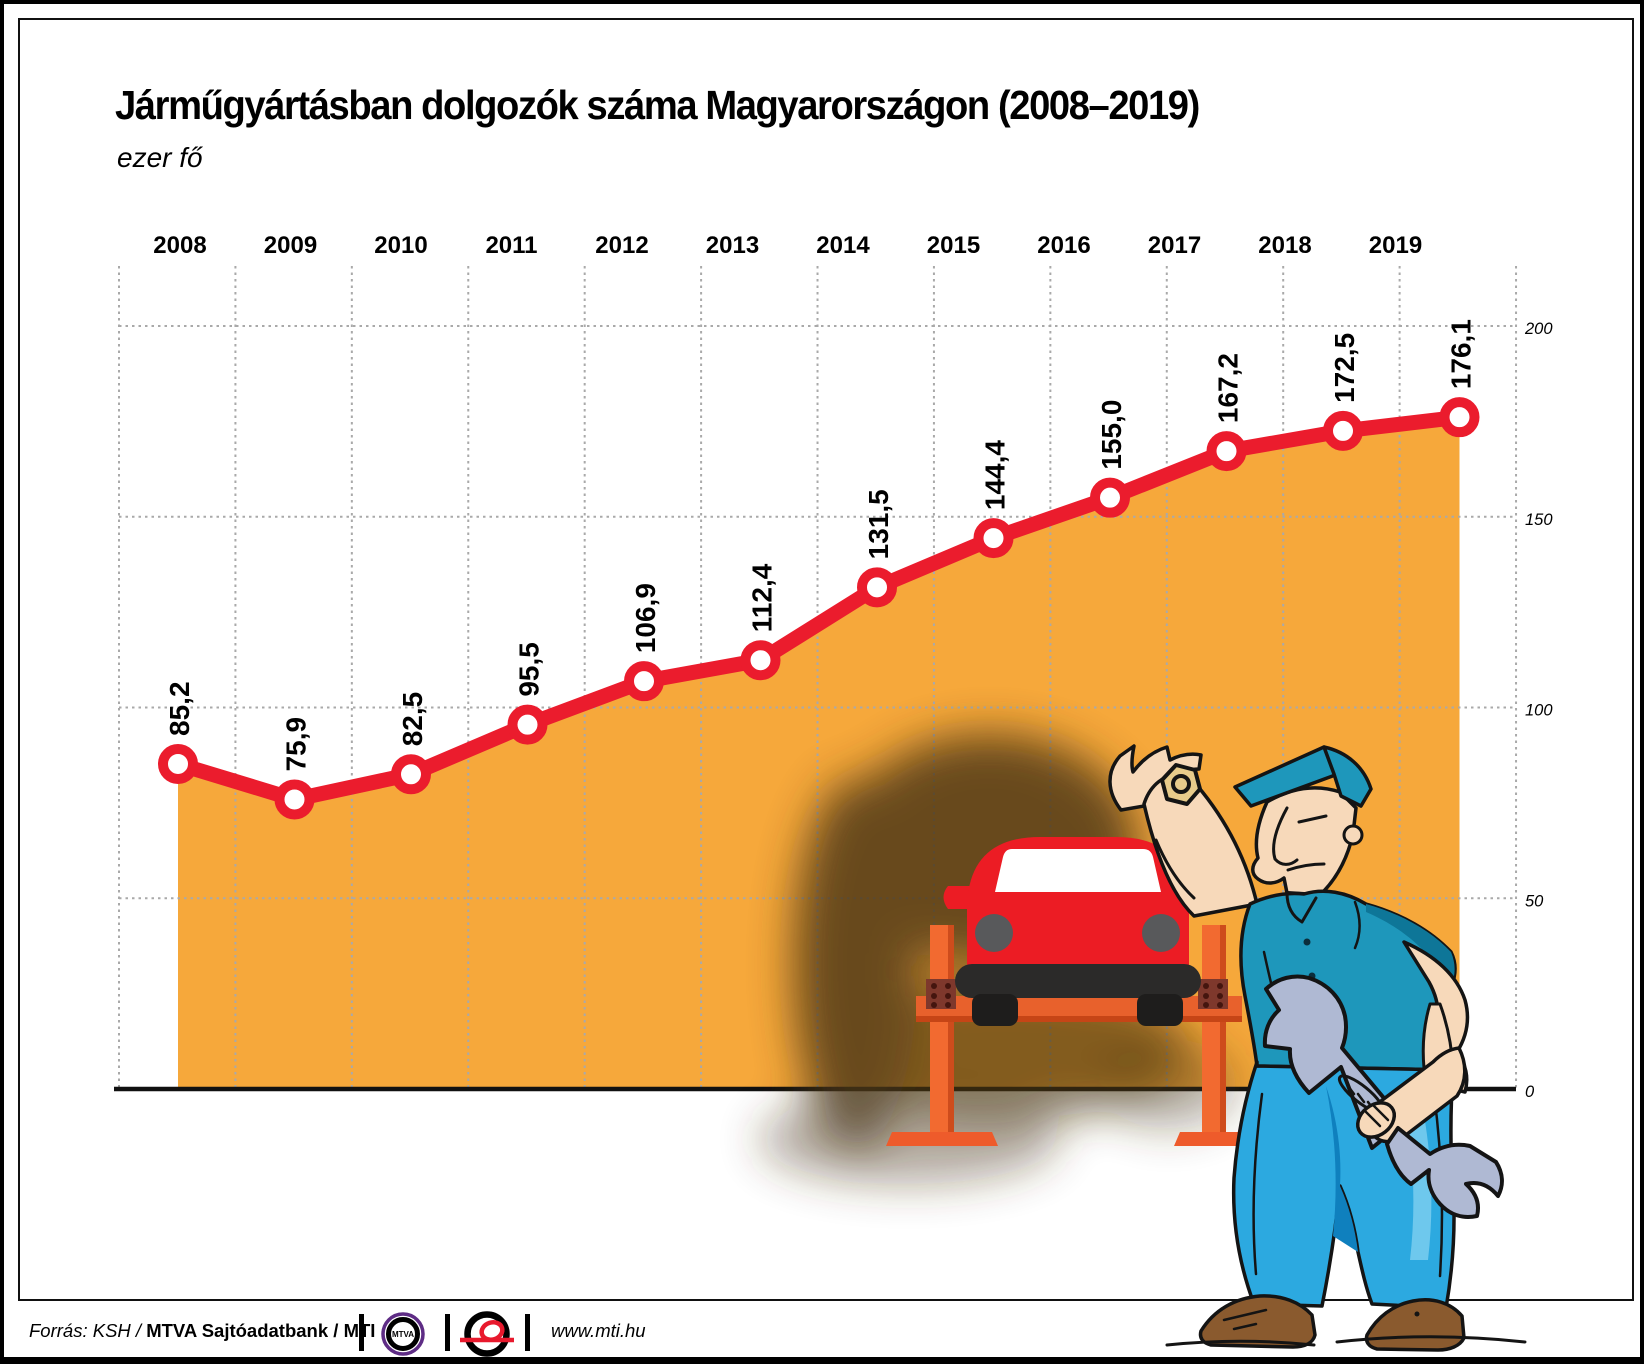 The width and height of the screenshot is (1644, 1364). I want to click on y-axis-tick-label: 50, so click(1534, 901).